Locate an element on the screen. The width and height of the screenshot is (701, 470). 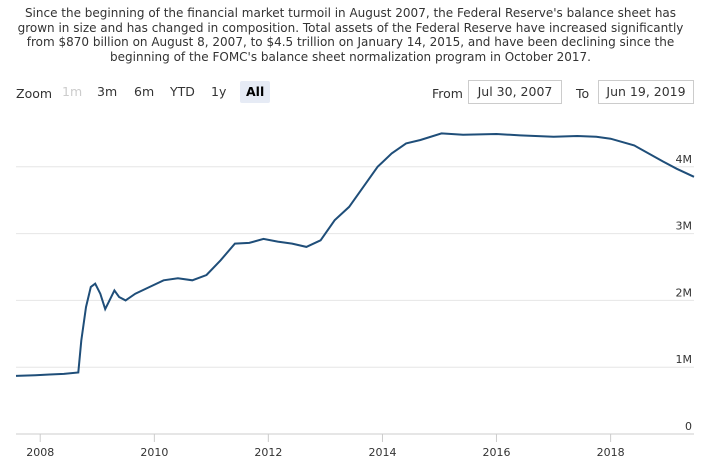
x-axis: 2008 2010 2012 2014 2016 2018 is located at coordinates (325, 446).